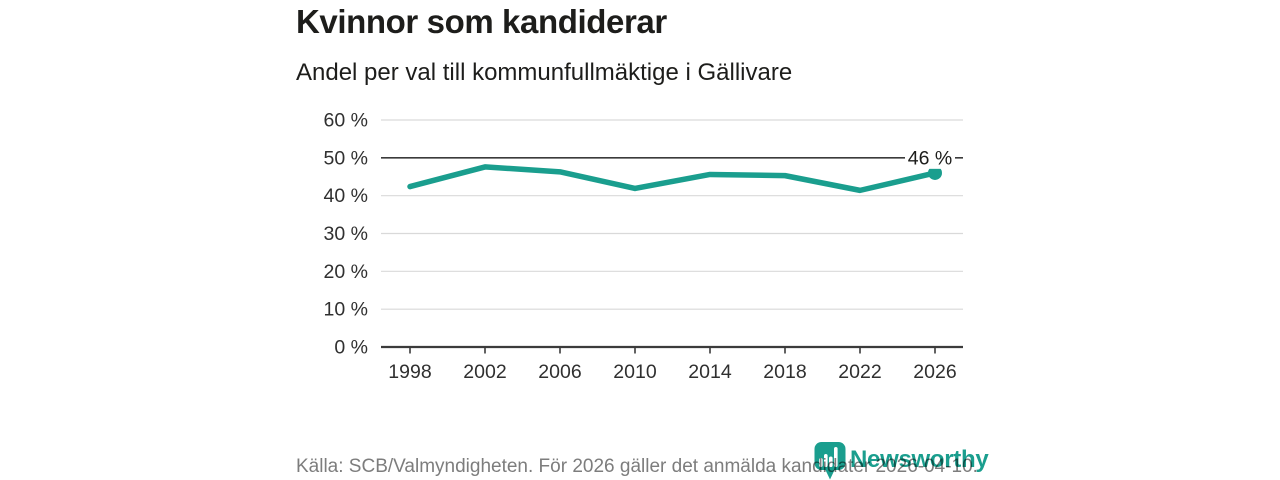 The width and height of the screenshot is (1280, 480). Describe the element at coordinates (346, 310) in the screenshot. I see `y-tick-label: 10 %` at that location.